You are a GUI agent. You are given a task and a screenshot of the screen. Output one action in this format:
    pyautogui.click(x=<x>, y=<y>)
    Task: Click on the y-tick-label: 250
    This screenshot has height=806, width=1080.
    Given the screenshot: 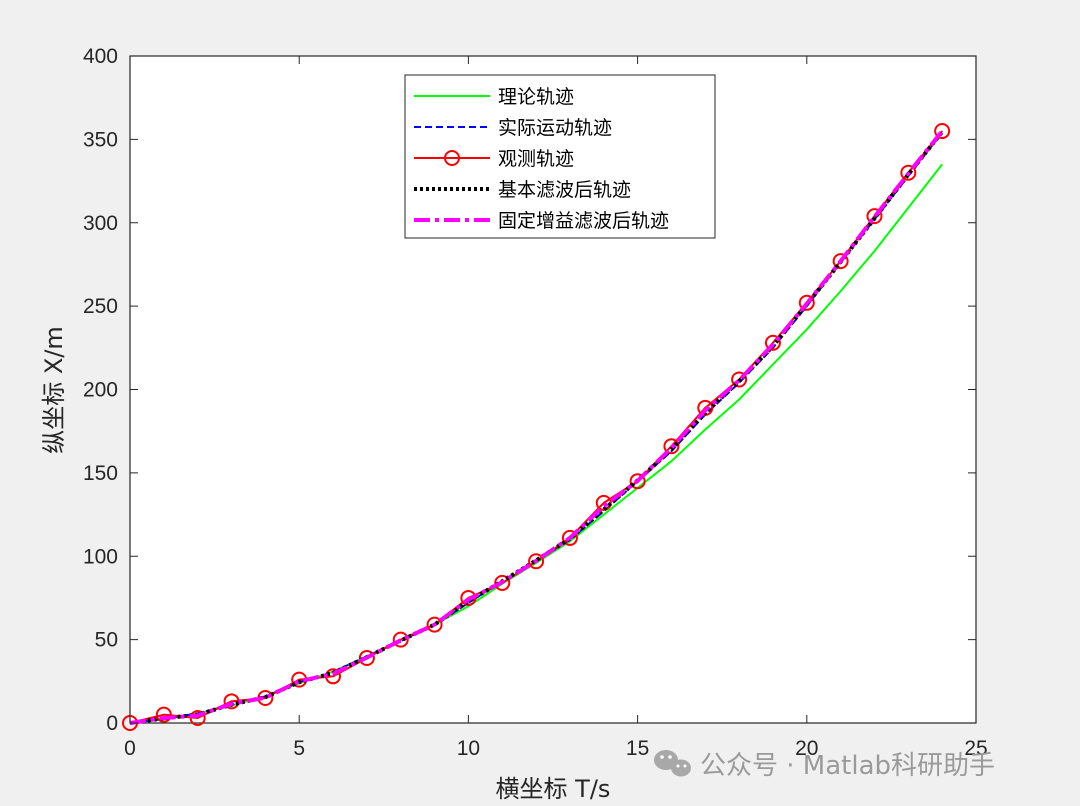 What is the action you would take?
    pyautogui.click(x=100, y=306)
    